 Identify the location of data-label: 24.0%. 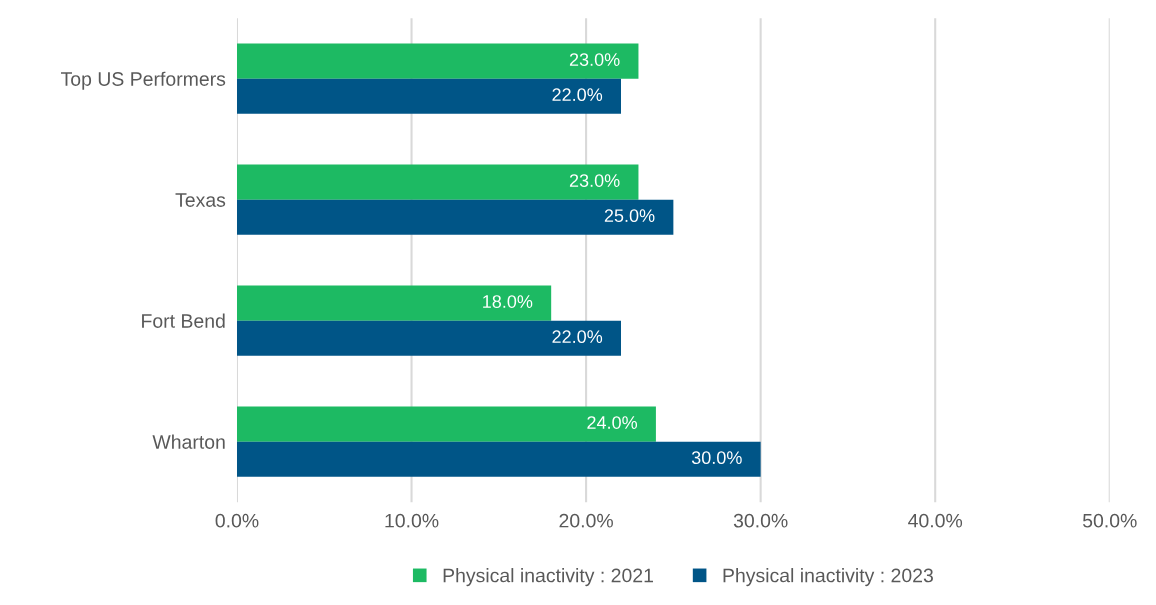
(612, 422).